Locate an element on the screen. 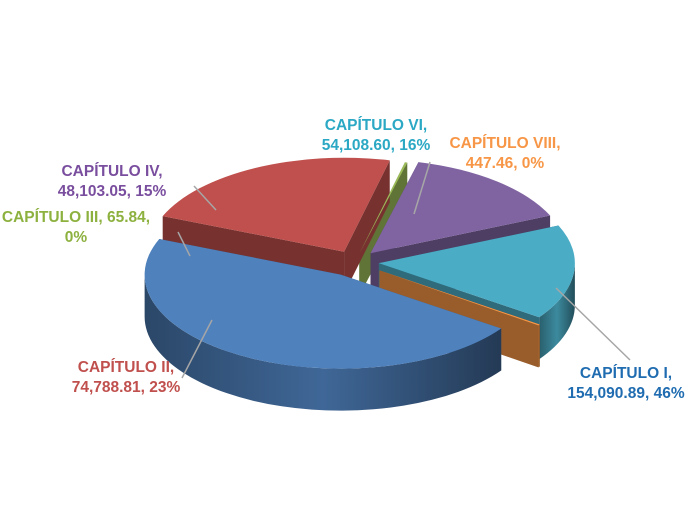 The height and width of the screenshot is (525, 700). slice-cap-tulo-iv is located at coordinates (460, 208).